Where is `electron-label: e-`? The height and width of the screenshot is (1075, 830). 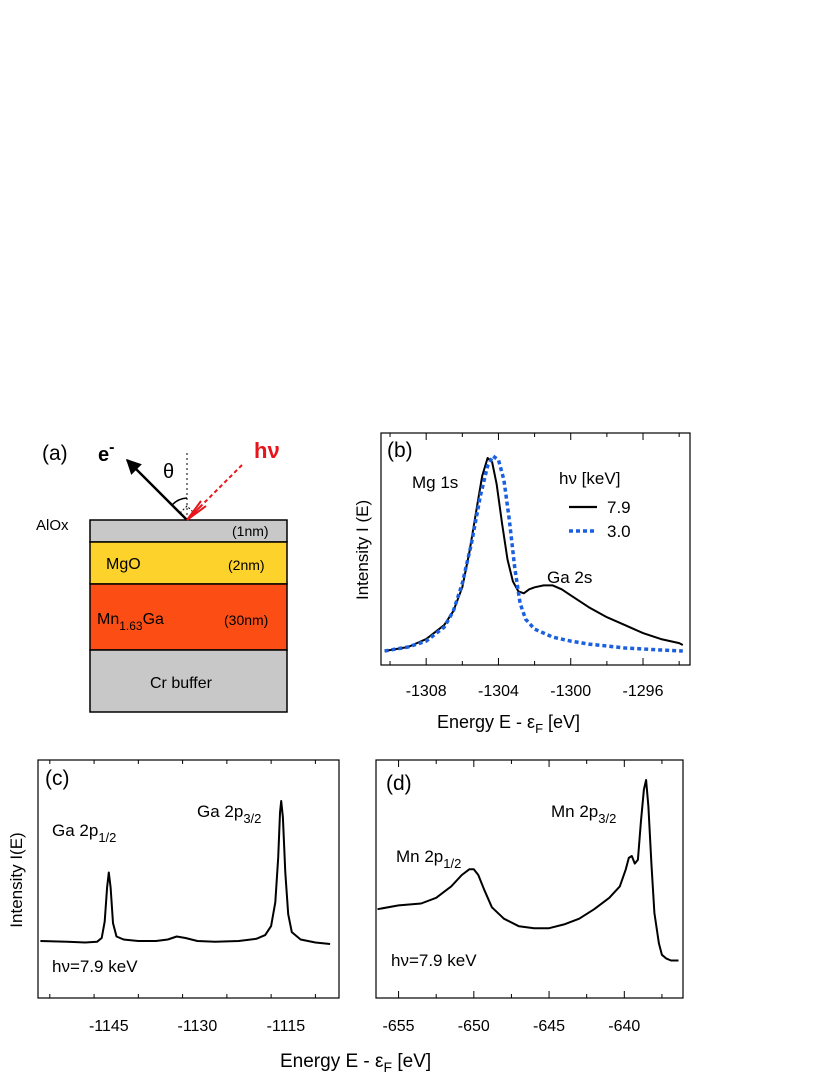 electron-label: e- is located at coordinates (106, 452).